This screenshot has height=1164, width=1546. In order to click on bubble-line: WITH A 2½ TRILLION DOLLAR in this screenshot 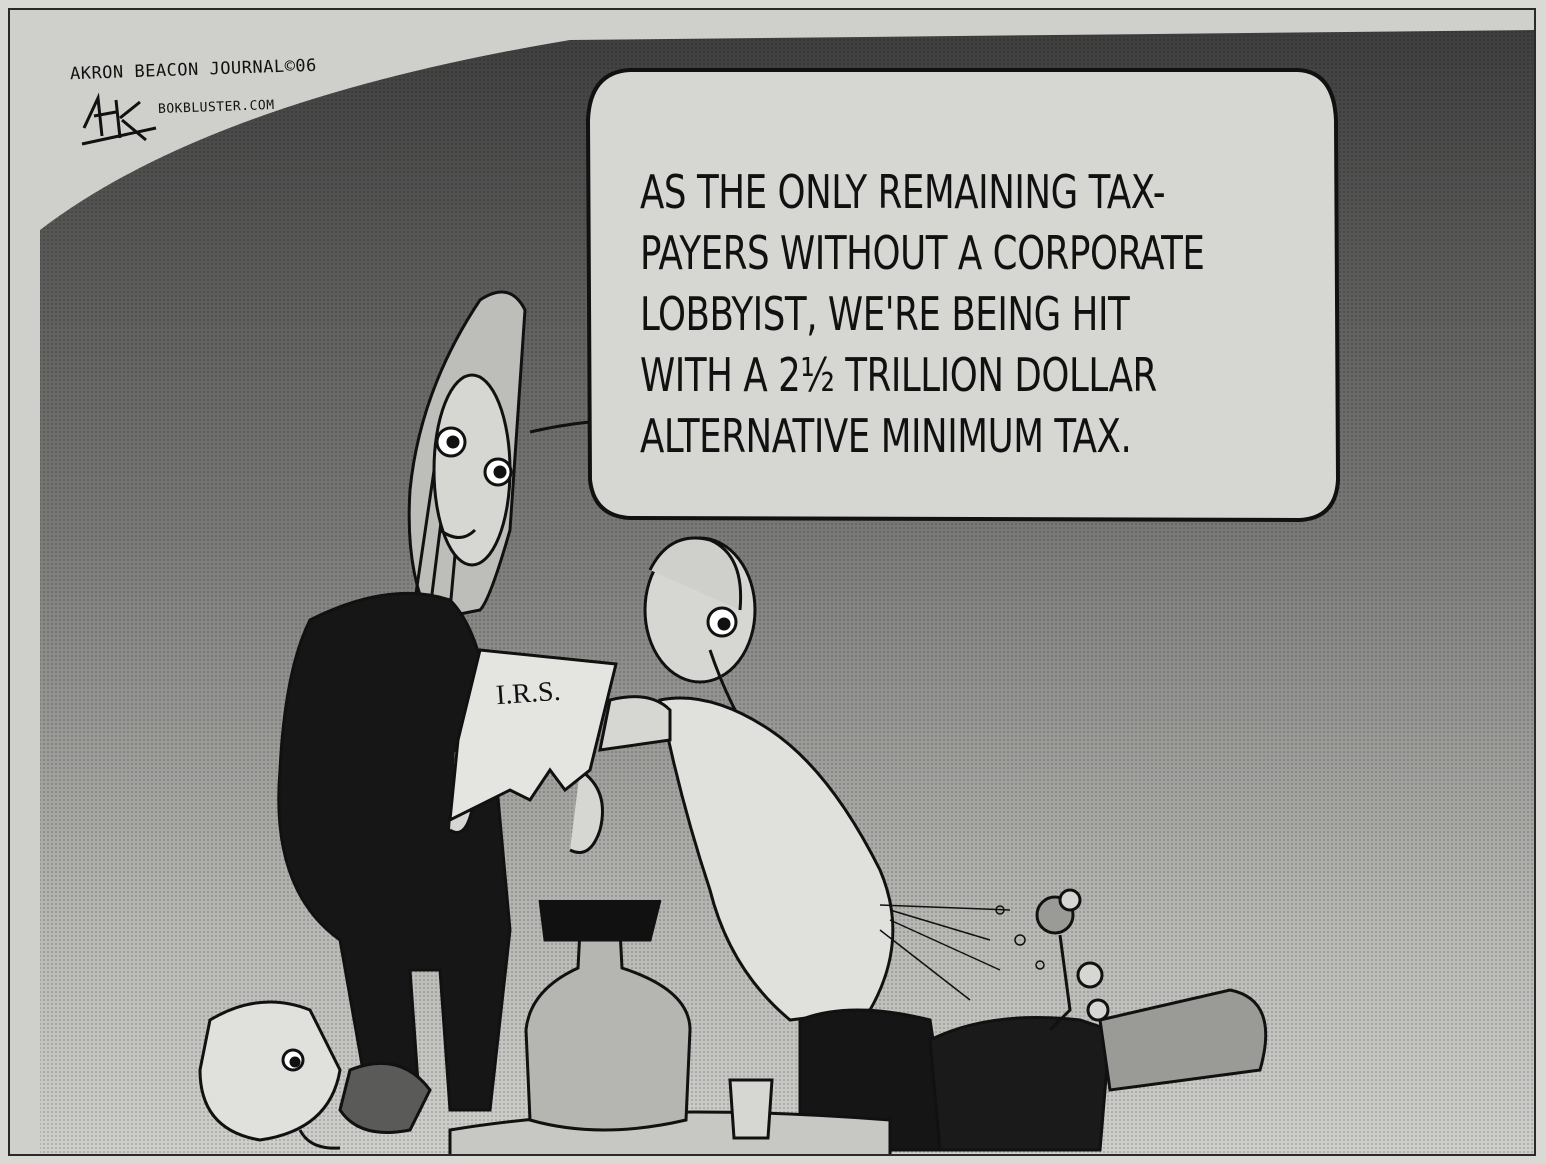, I will do `click(898, 375)`.